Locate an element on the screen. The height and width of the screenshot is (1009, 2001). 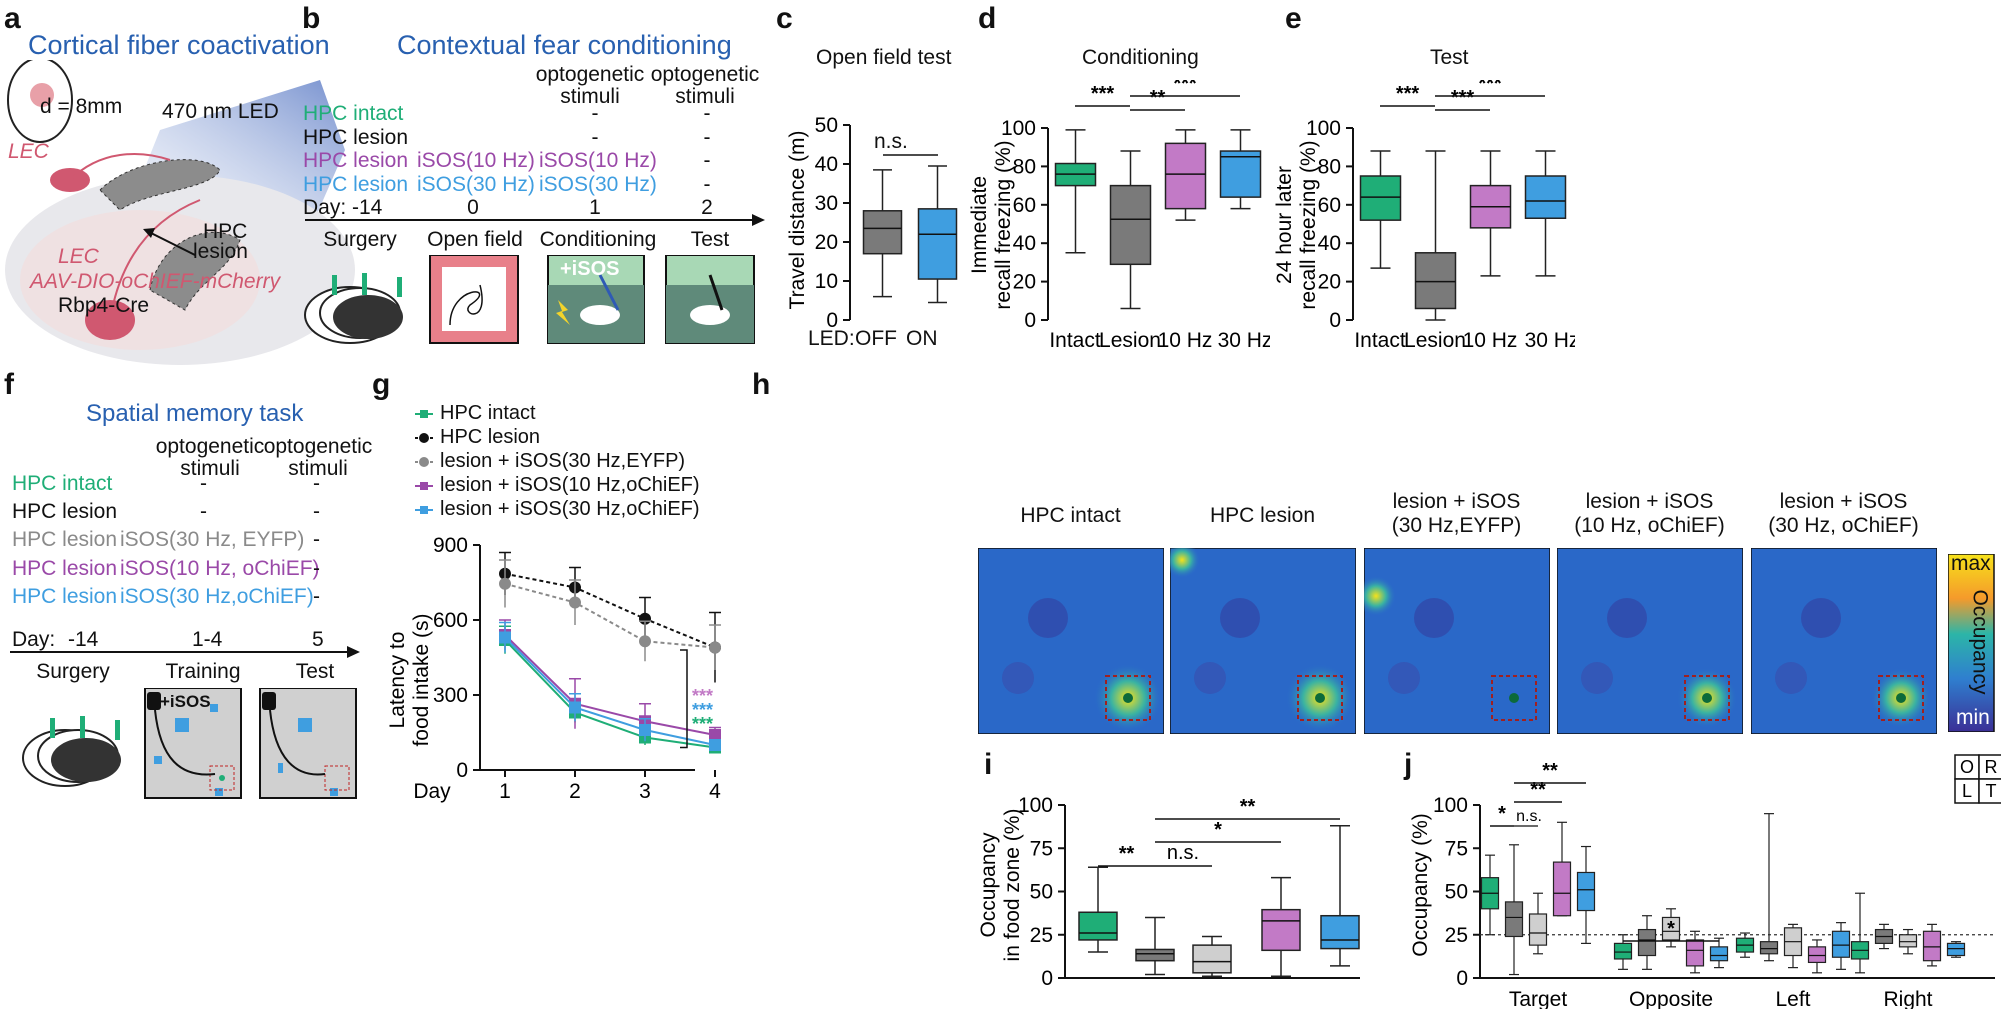
open-field-arena-icon is located at coordinates (474, 299).